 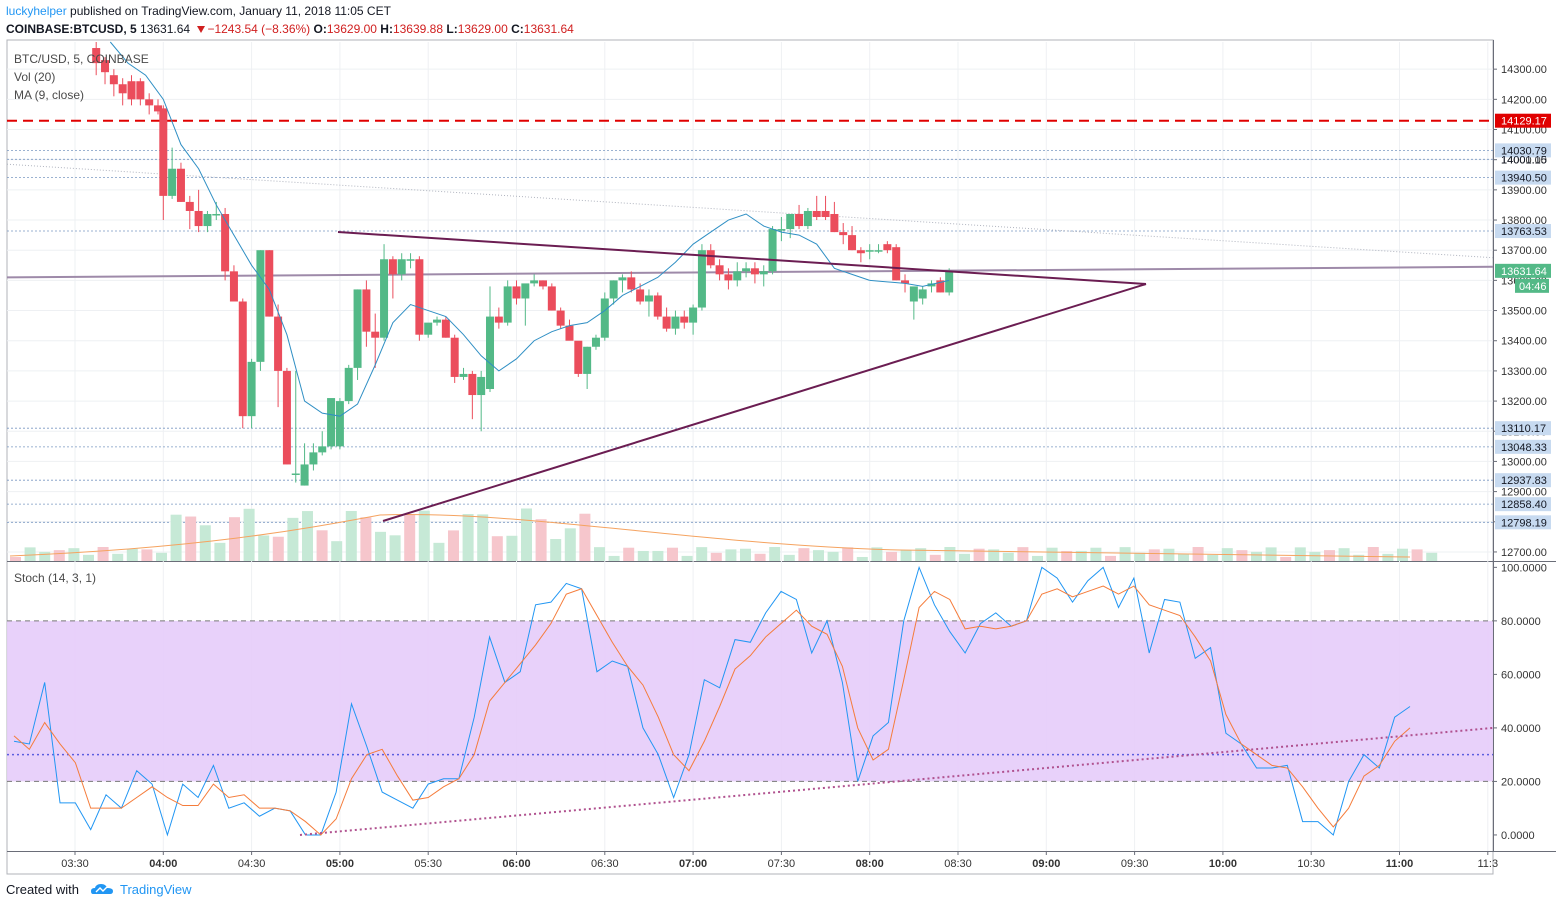 What do you see at coordinates (1524, 151) in the screenshot?
I see `price-label: 14030.79` at bounding box center [1524, 151].